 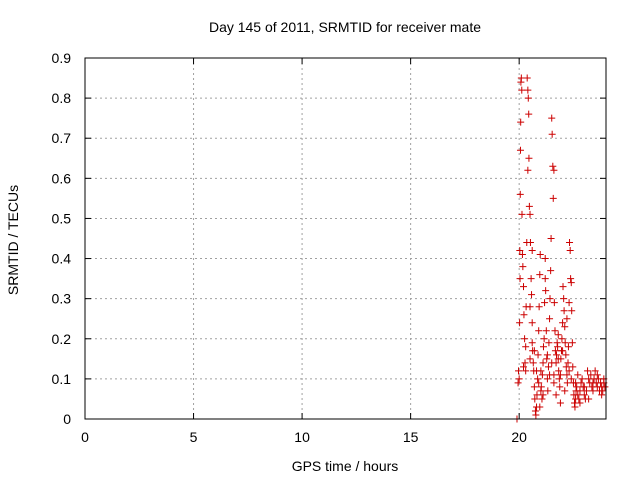 What do you see at coordinates (62, 299) in the screenshot?
I see `y-tick-label: 0.3` at bounding box center [62, 299].